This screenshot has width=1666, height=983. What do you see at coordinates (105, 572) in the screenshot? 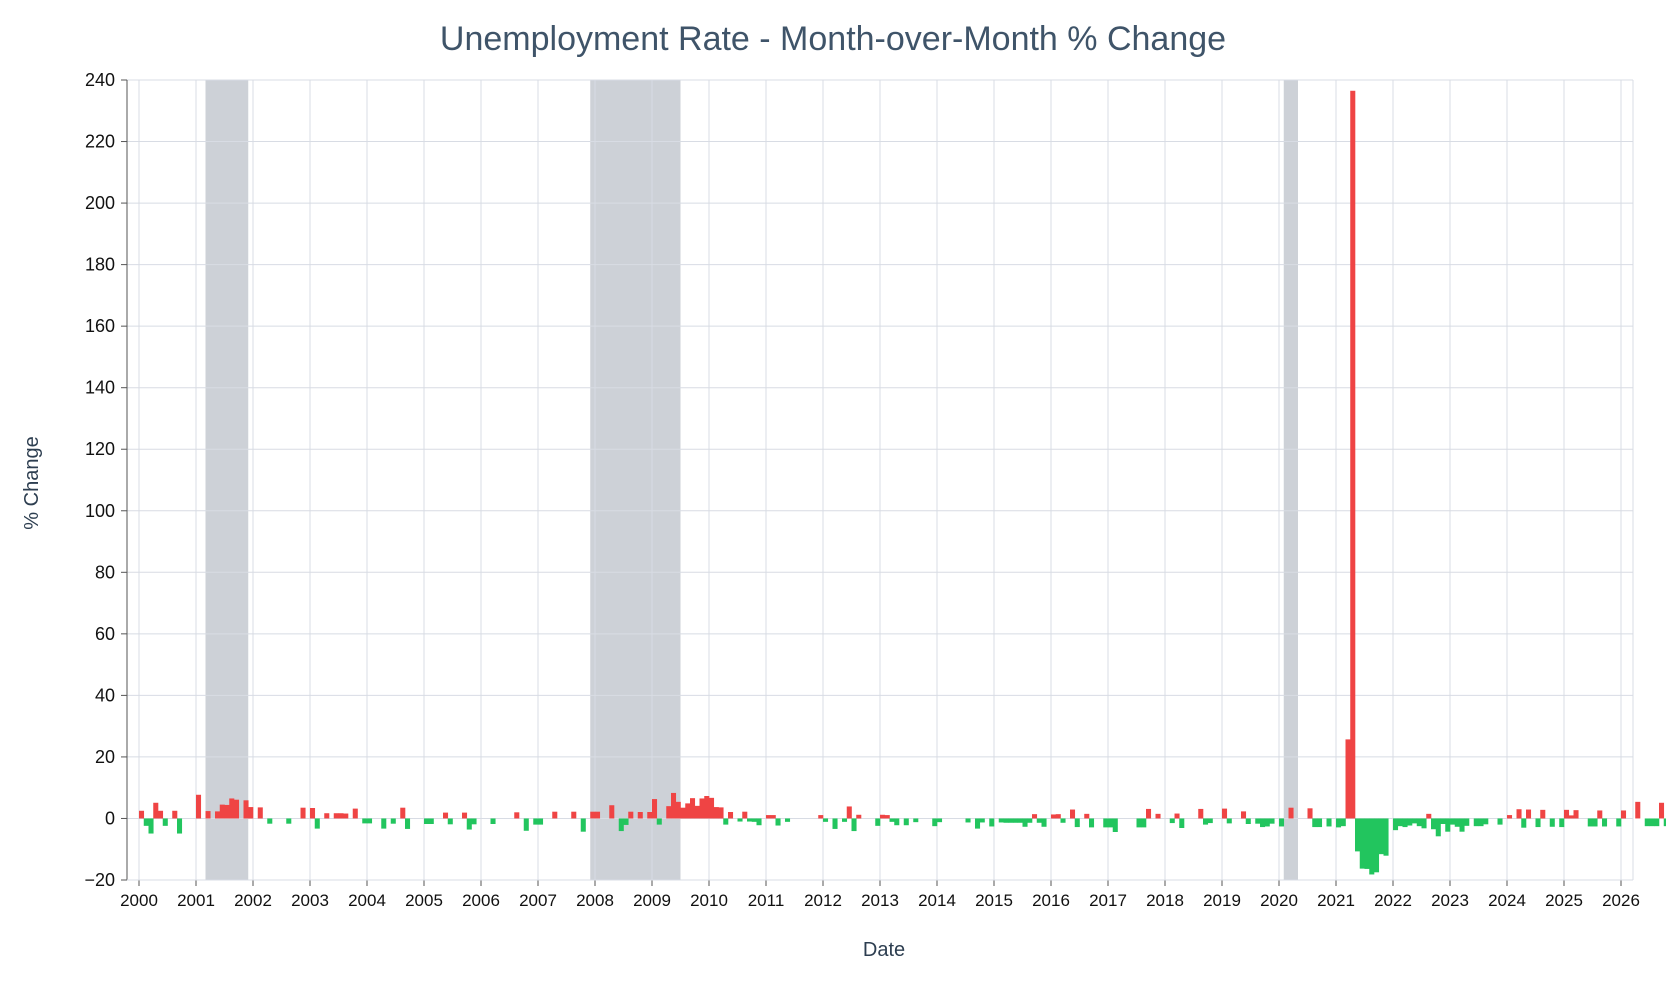
I see `y-tick-label: 80` at bounding box center [105, 572].